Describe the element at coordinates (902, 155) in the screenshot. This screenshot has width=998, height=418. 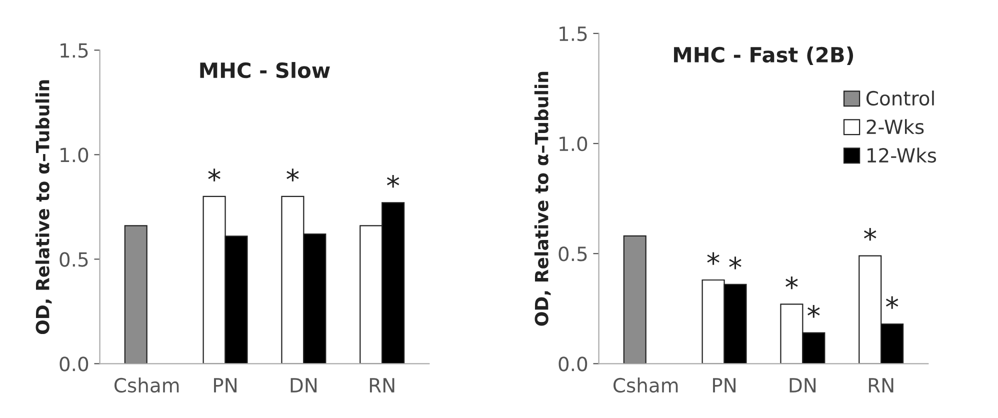
I see `legend-label: 12-Wks` at that location.